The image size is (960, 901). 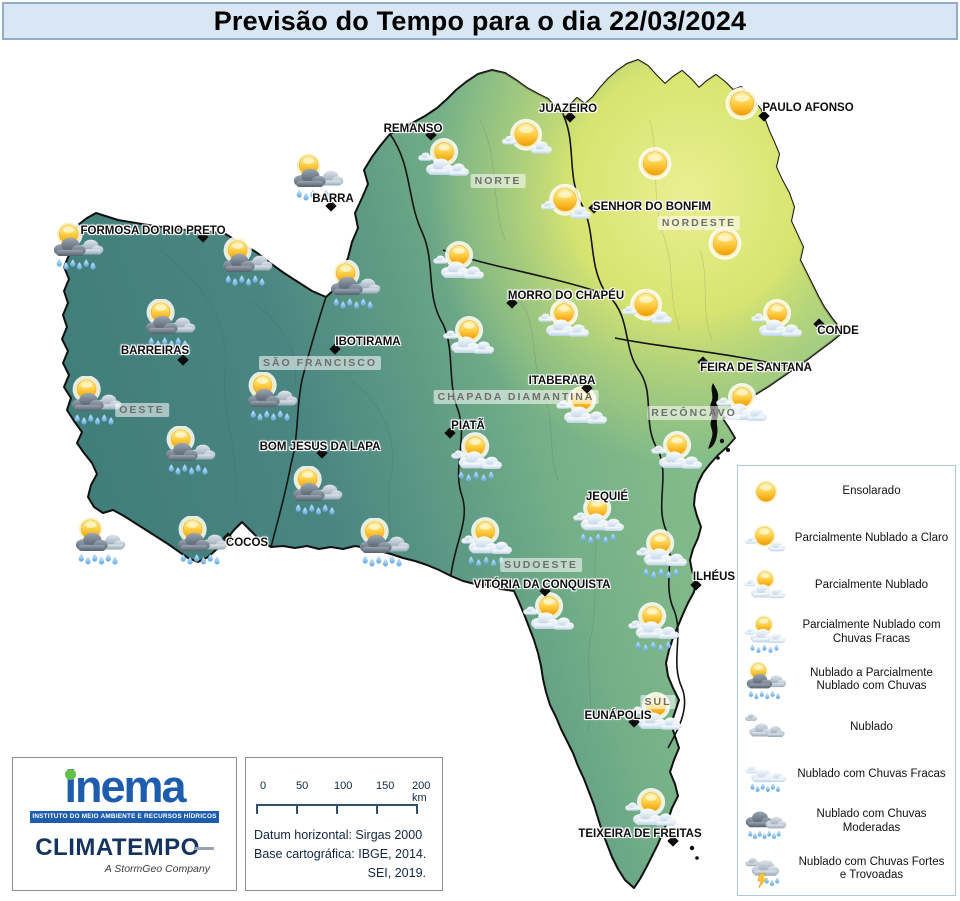 What do you see at coordinates (871, 774) in the screenshot?
I see `legend-item-label: Nublado com Chuvas Fracas` at bounding box center [871, 774].